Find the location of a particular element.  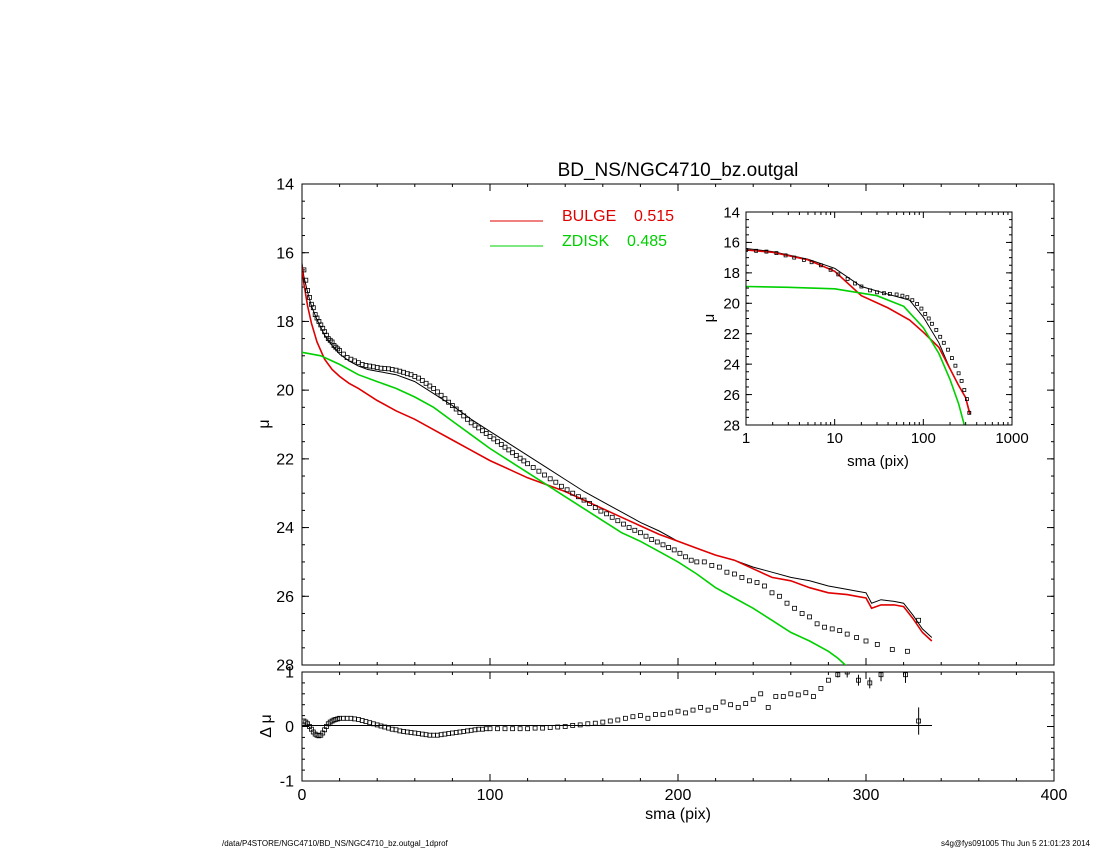

main-y-tick-label: 22 is located at coordinates (285, 459).